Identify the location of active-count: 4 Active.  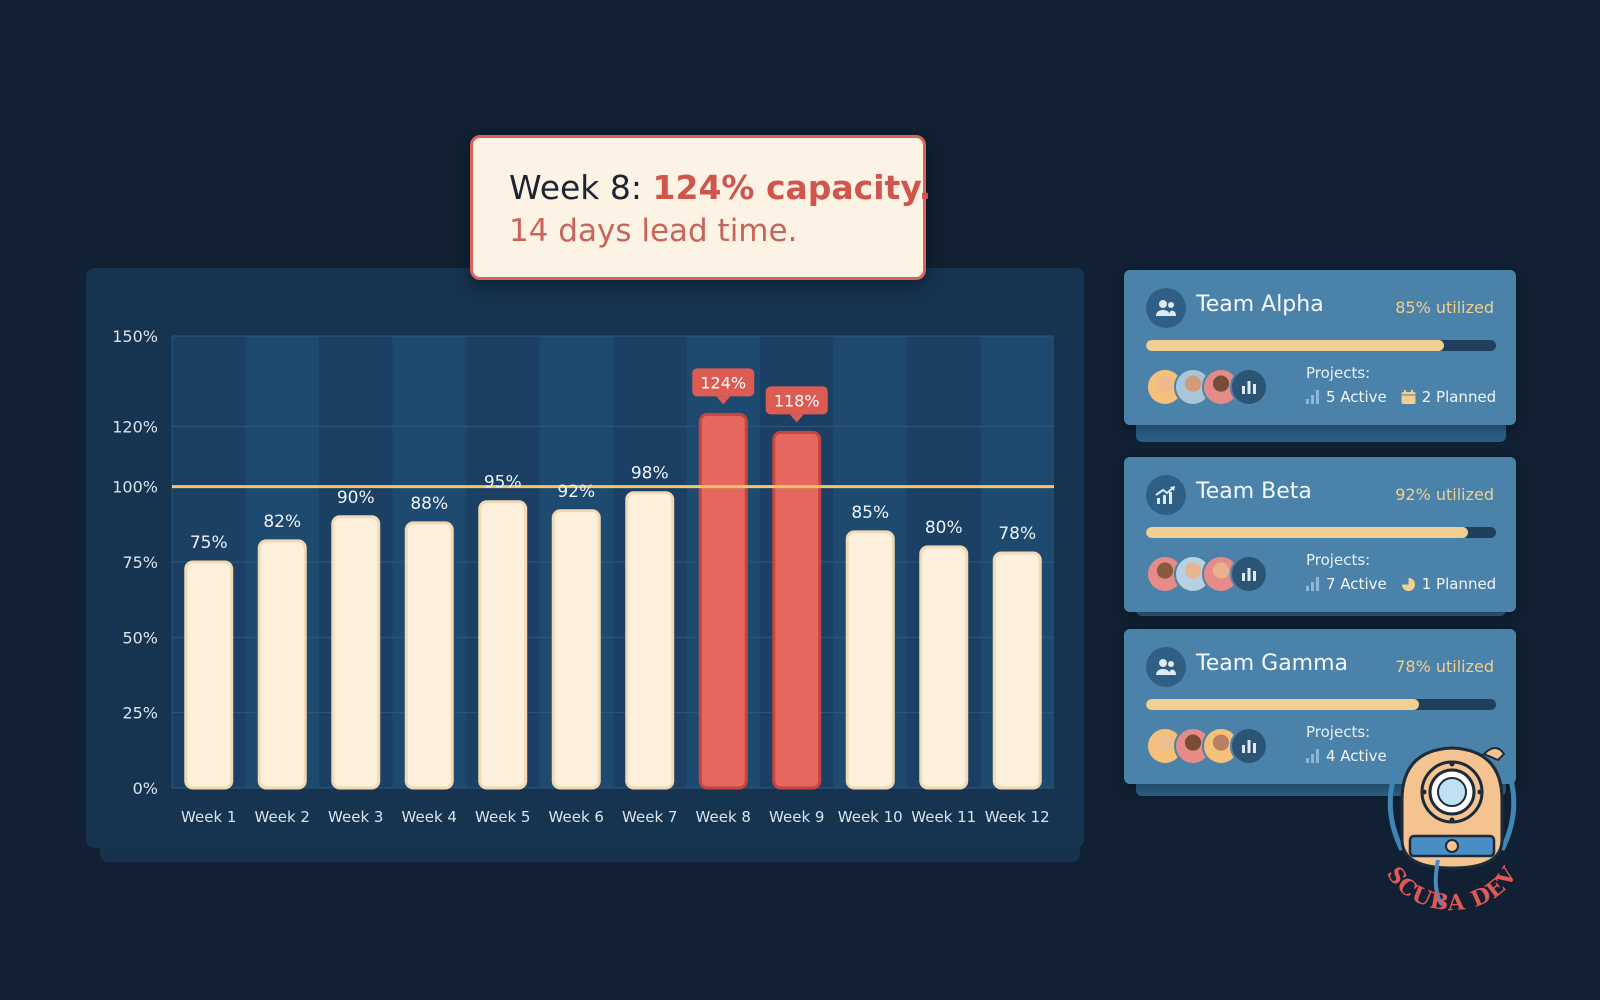
(1356, 756).